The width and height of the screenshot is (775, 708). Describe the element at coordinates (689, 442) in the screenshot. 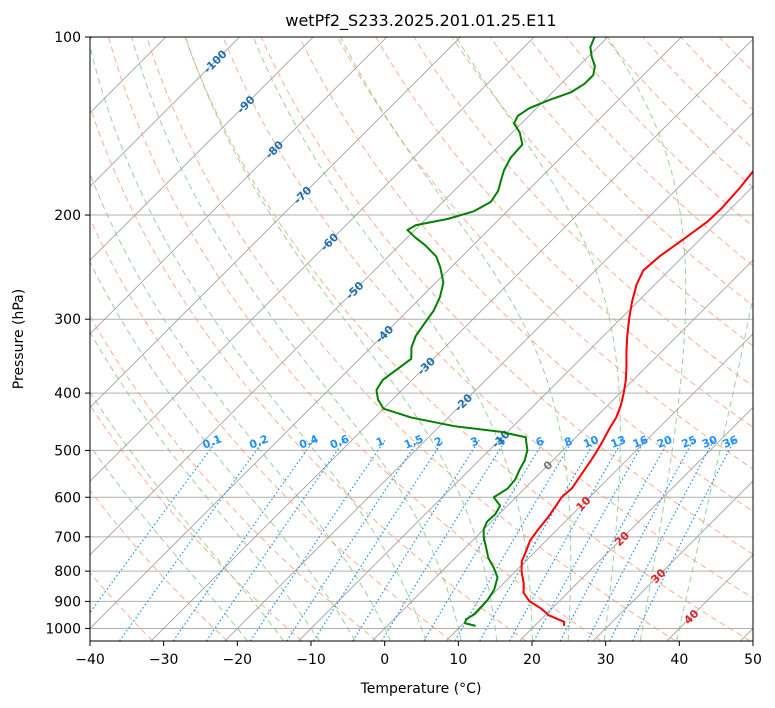

I see `mixing-ratio-label: 25` at that location.